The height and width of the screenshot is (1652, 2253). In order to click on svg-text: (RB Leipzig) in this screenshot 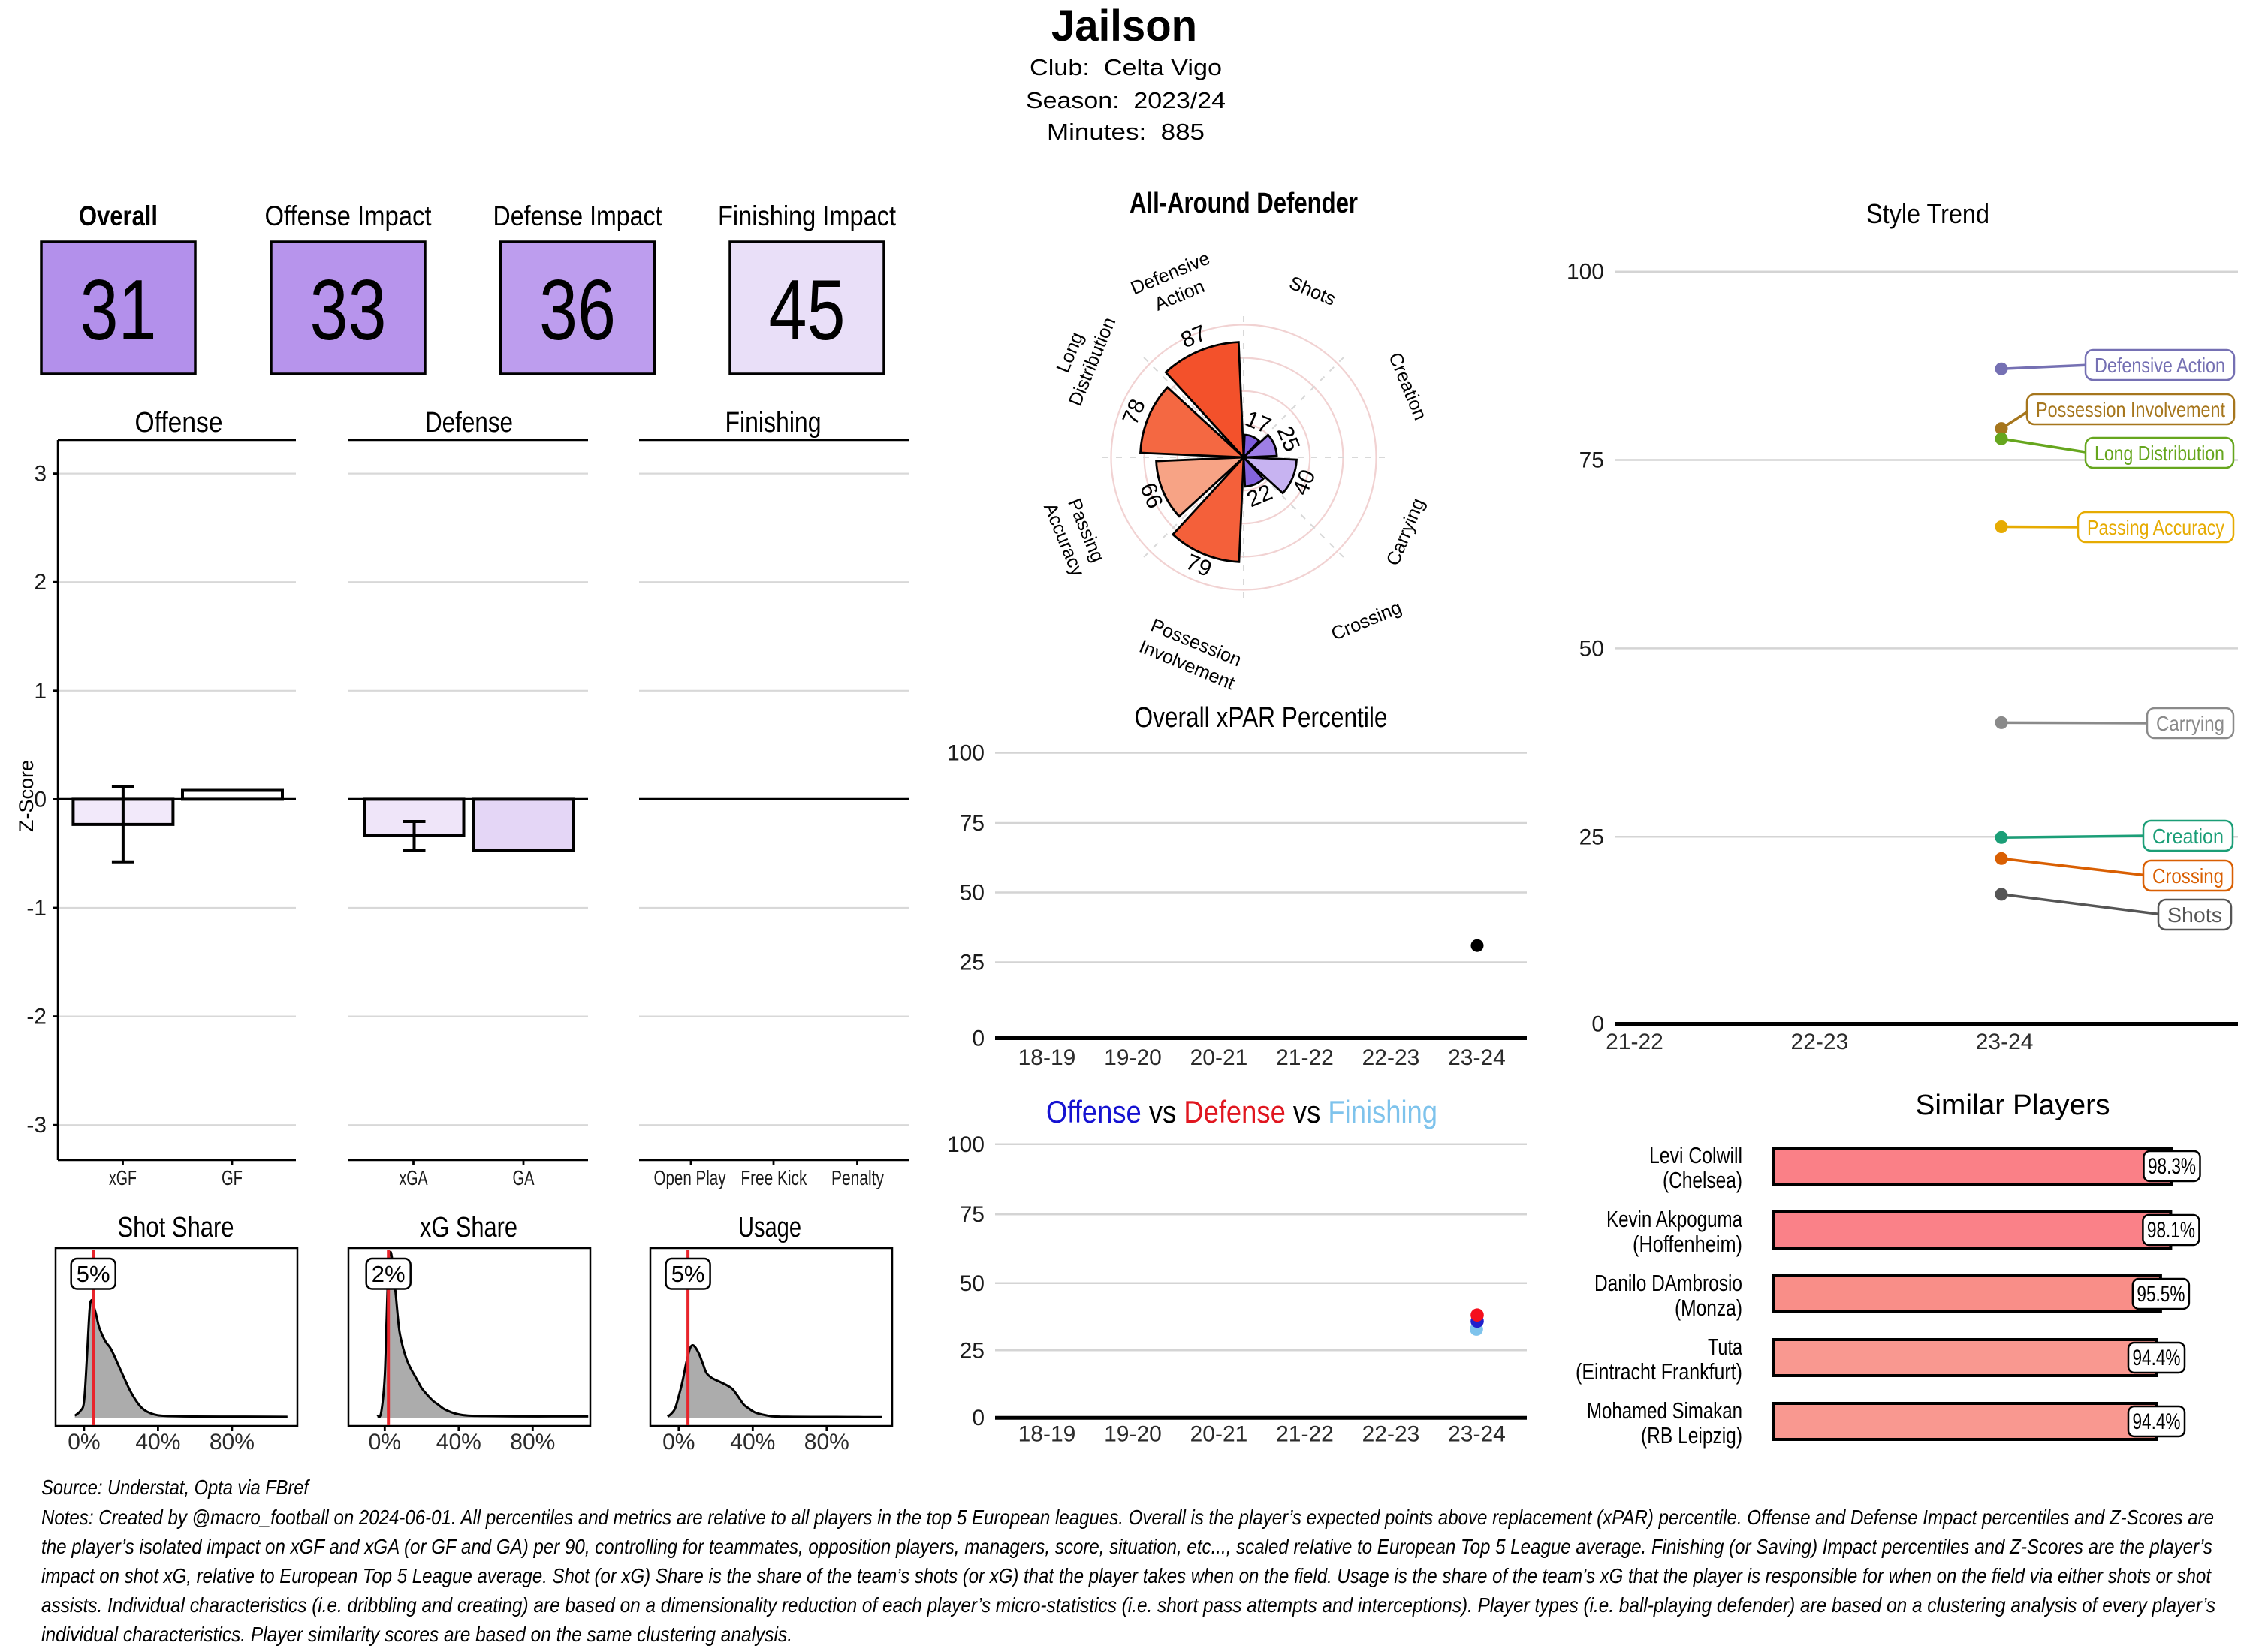, I will do `click(1692, 1435)`.